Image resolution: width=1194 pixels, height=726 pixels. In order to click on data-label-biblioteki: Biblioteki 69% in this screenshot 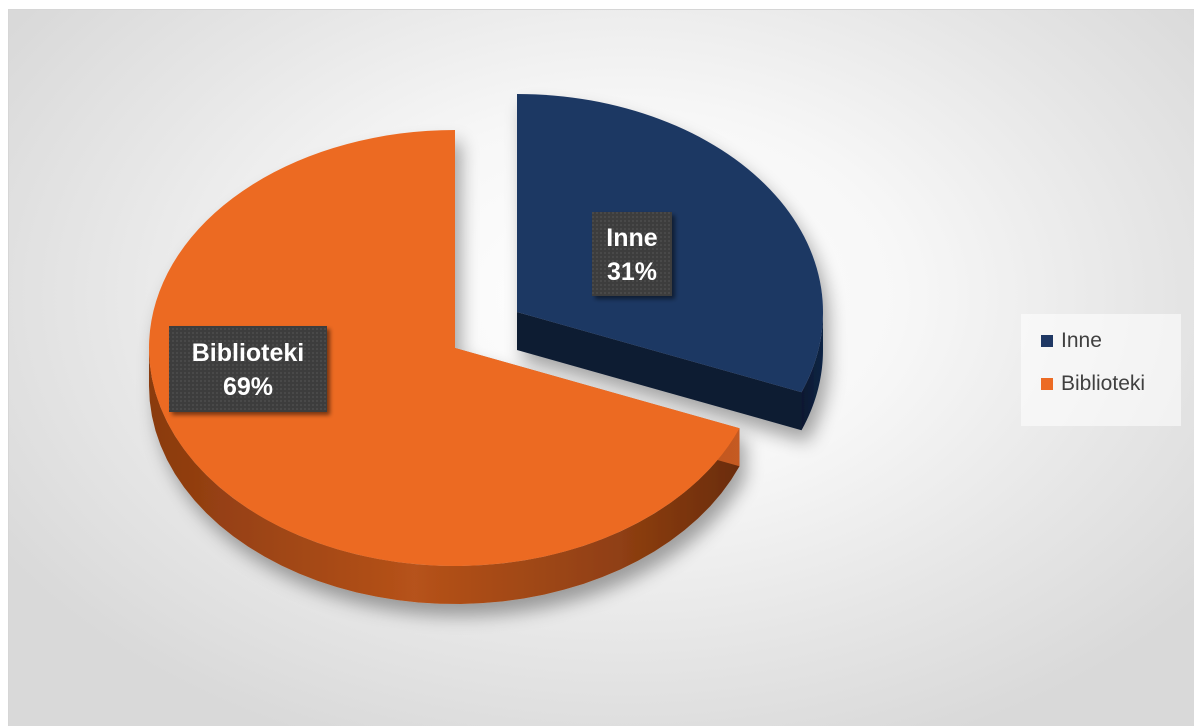, I will do `click(248, 369)`.